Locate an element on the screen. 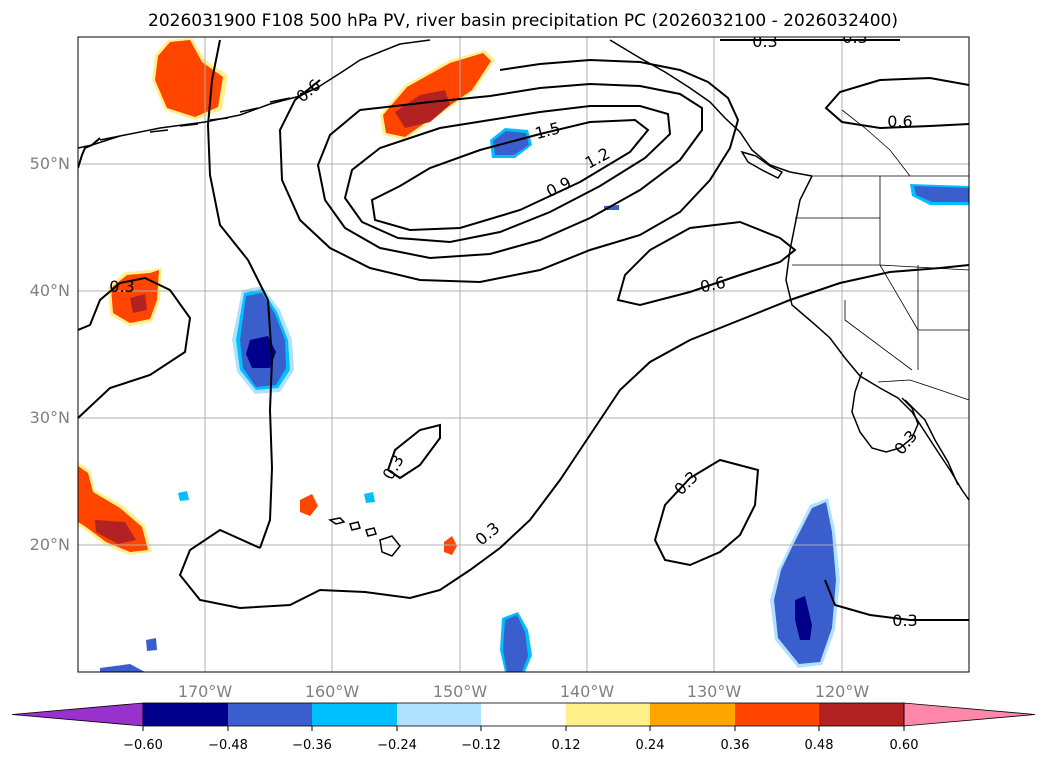 The image size is (1047, 765). lat-label: 40°N is located at coordinates (50, 290).